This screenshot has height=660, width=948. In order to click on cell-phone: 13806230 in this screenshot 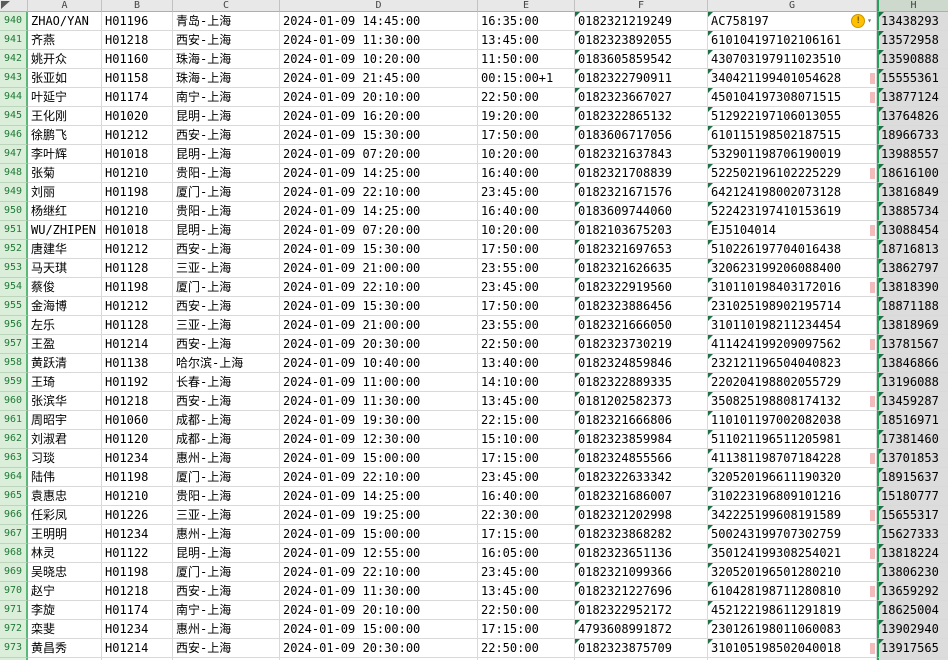, I will do `click(912, 572)`.